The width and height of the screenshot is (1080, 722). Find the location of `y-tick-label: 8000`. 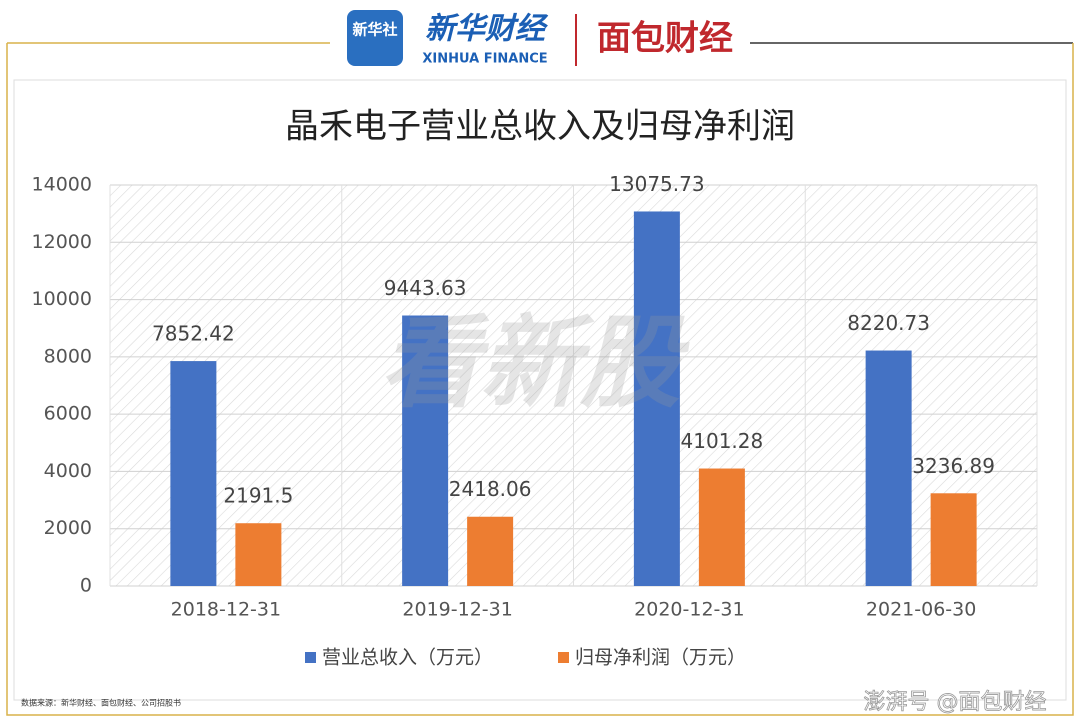

y-tick-label: 8000 is located at coordinates (68, 356).